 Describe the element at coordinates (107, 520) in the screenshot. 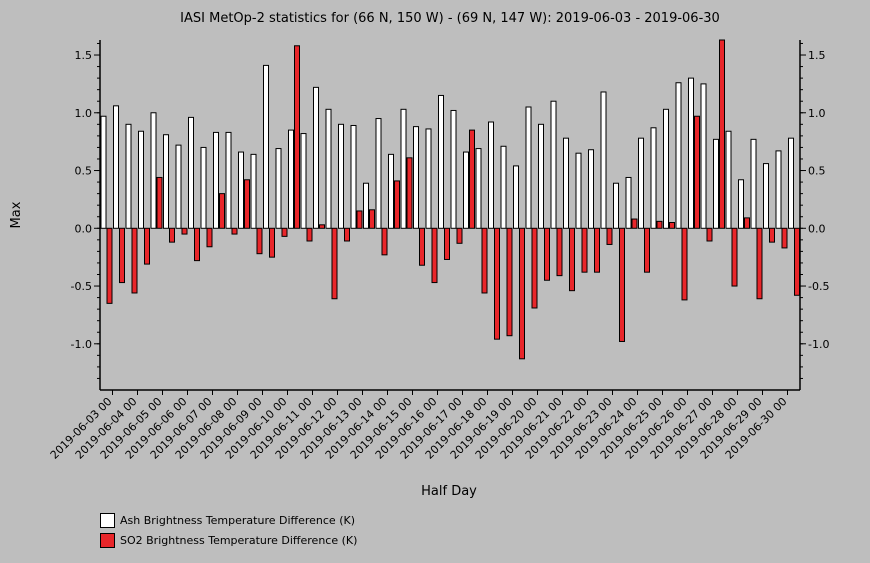

I see `legend-swatch-ash` at that location.